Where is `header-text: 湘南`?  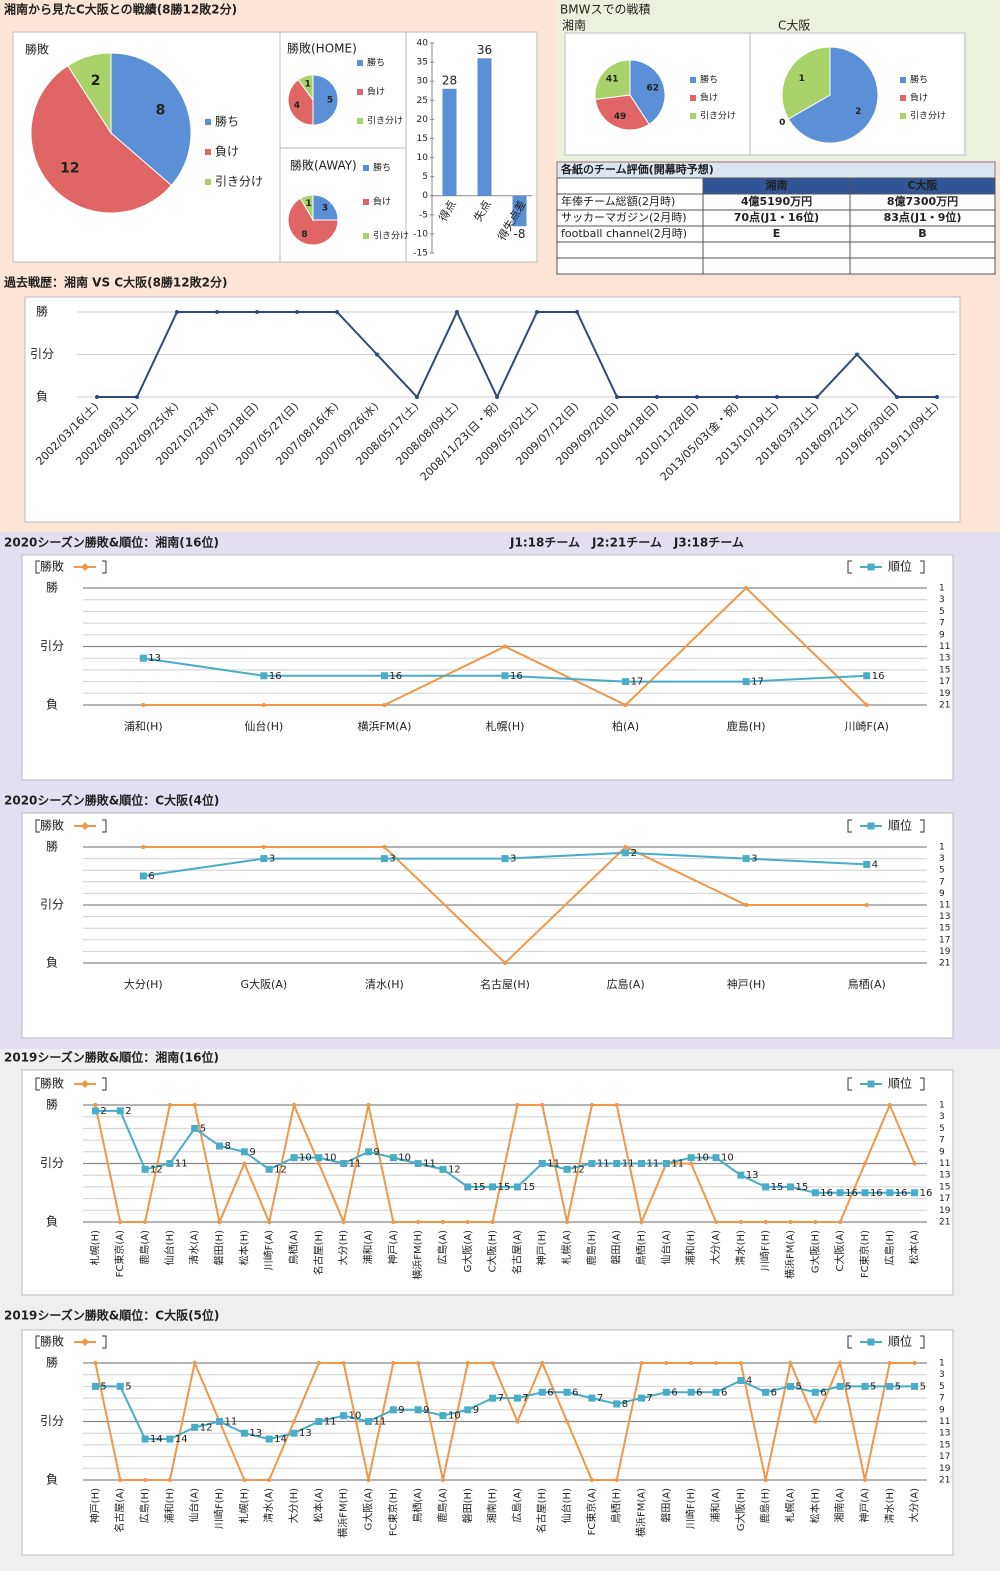 header-text: 湘南 is located at coordinates (777, 185).